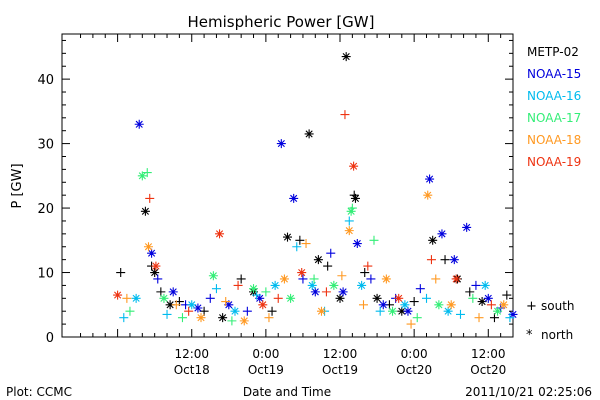 The height and width of the screenshot is (400, 600). What do you see at coordinates (265, 354) in the screenshot?
I see `x-tick-time-label: 0:00` at bounding box center [265, 354].